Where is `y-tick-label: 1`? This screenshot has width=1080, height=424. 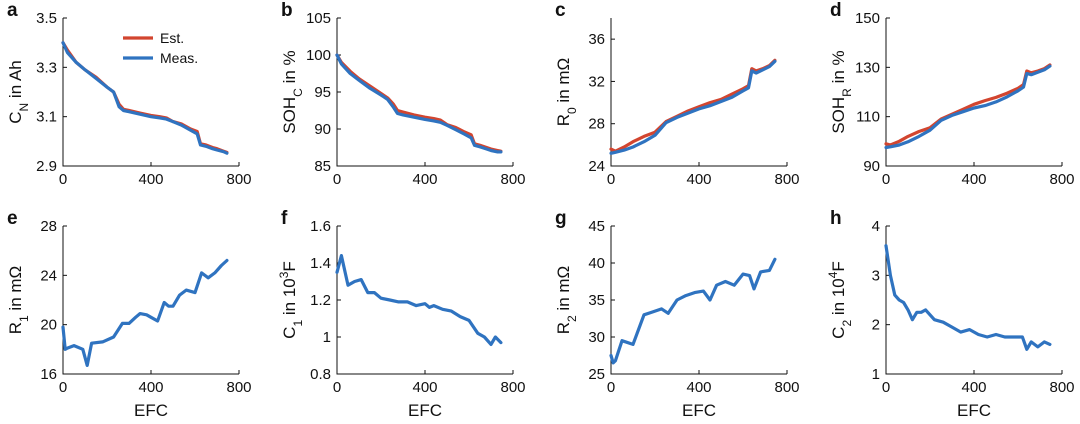 y-tick-label: 1 is located at coordinates (327, 337).